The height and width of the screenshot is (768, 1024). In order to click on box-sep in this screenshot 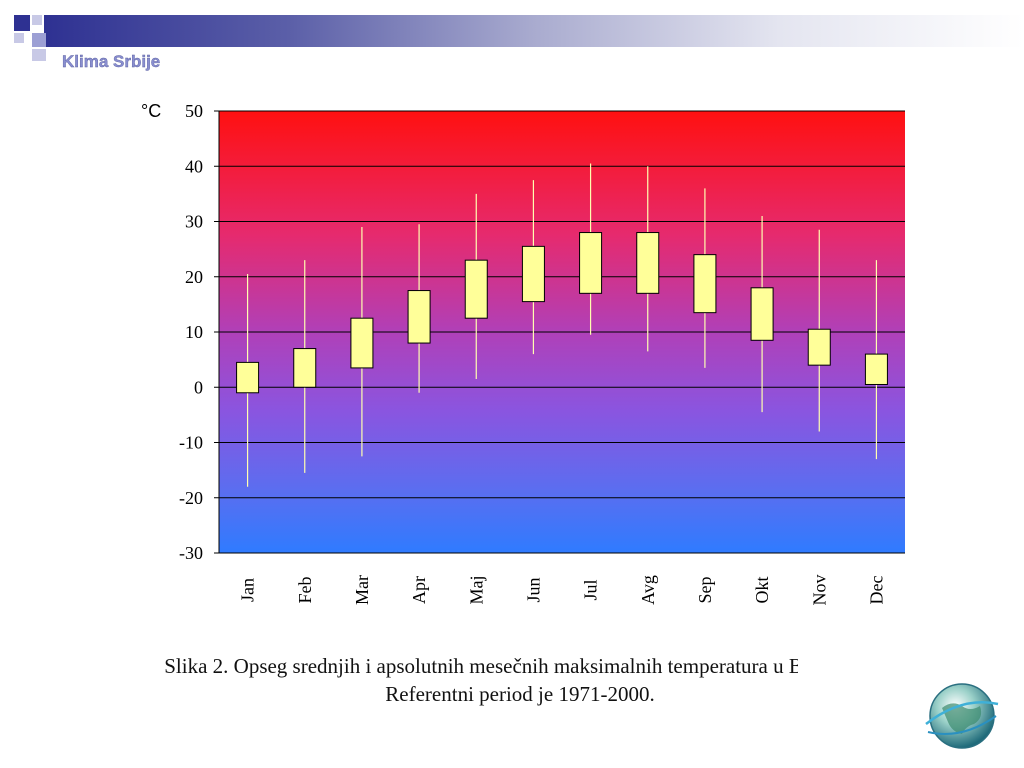, I will do `click(705, 284)`.